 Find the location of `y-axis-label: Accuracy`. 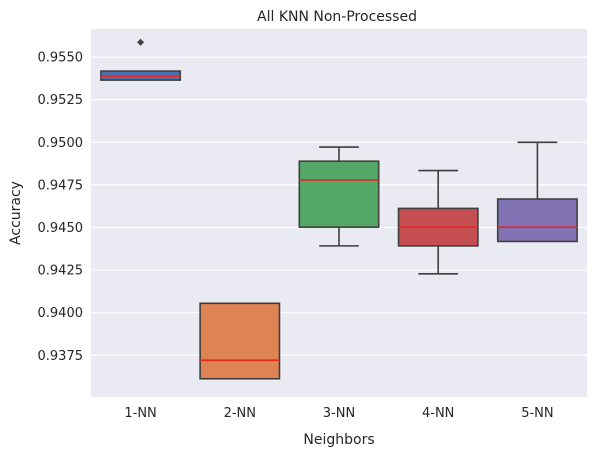

y-axis-label: Accuracy is located at coordinates (16, 213).